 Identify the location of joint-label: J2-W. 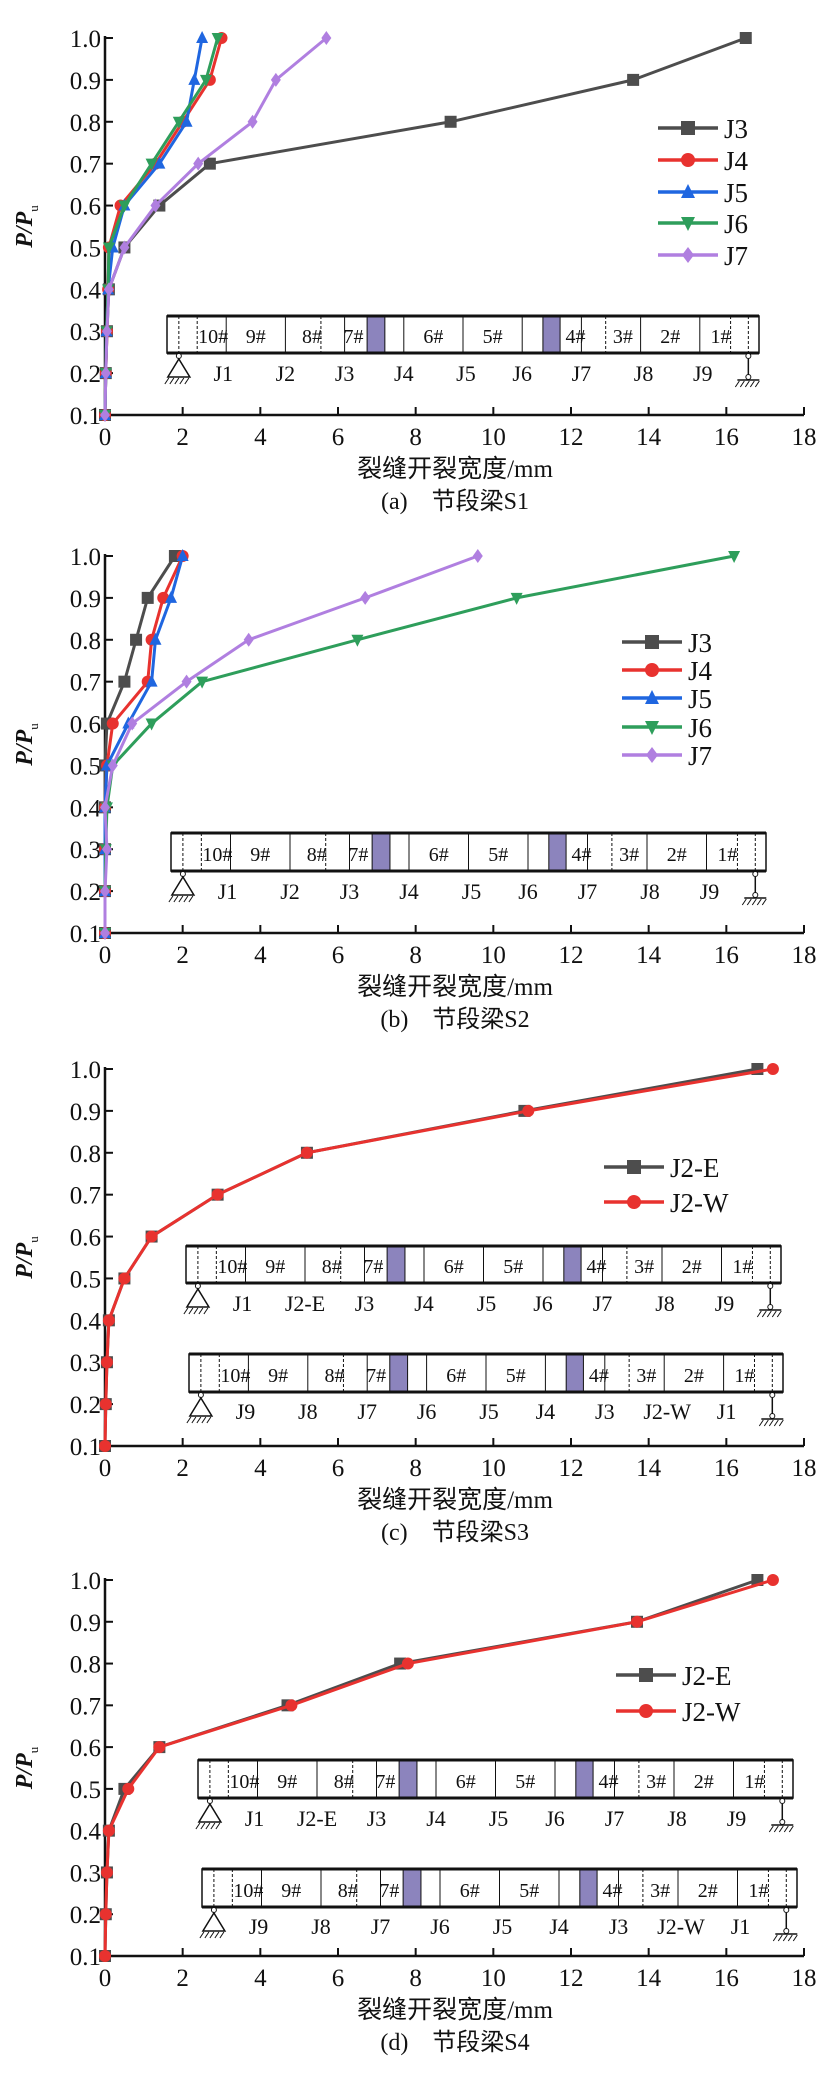
(681, 1926).